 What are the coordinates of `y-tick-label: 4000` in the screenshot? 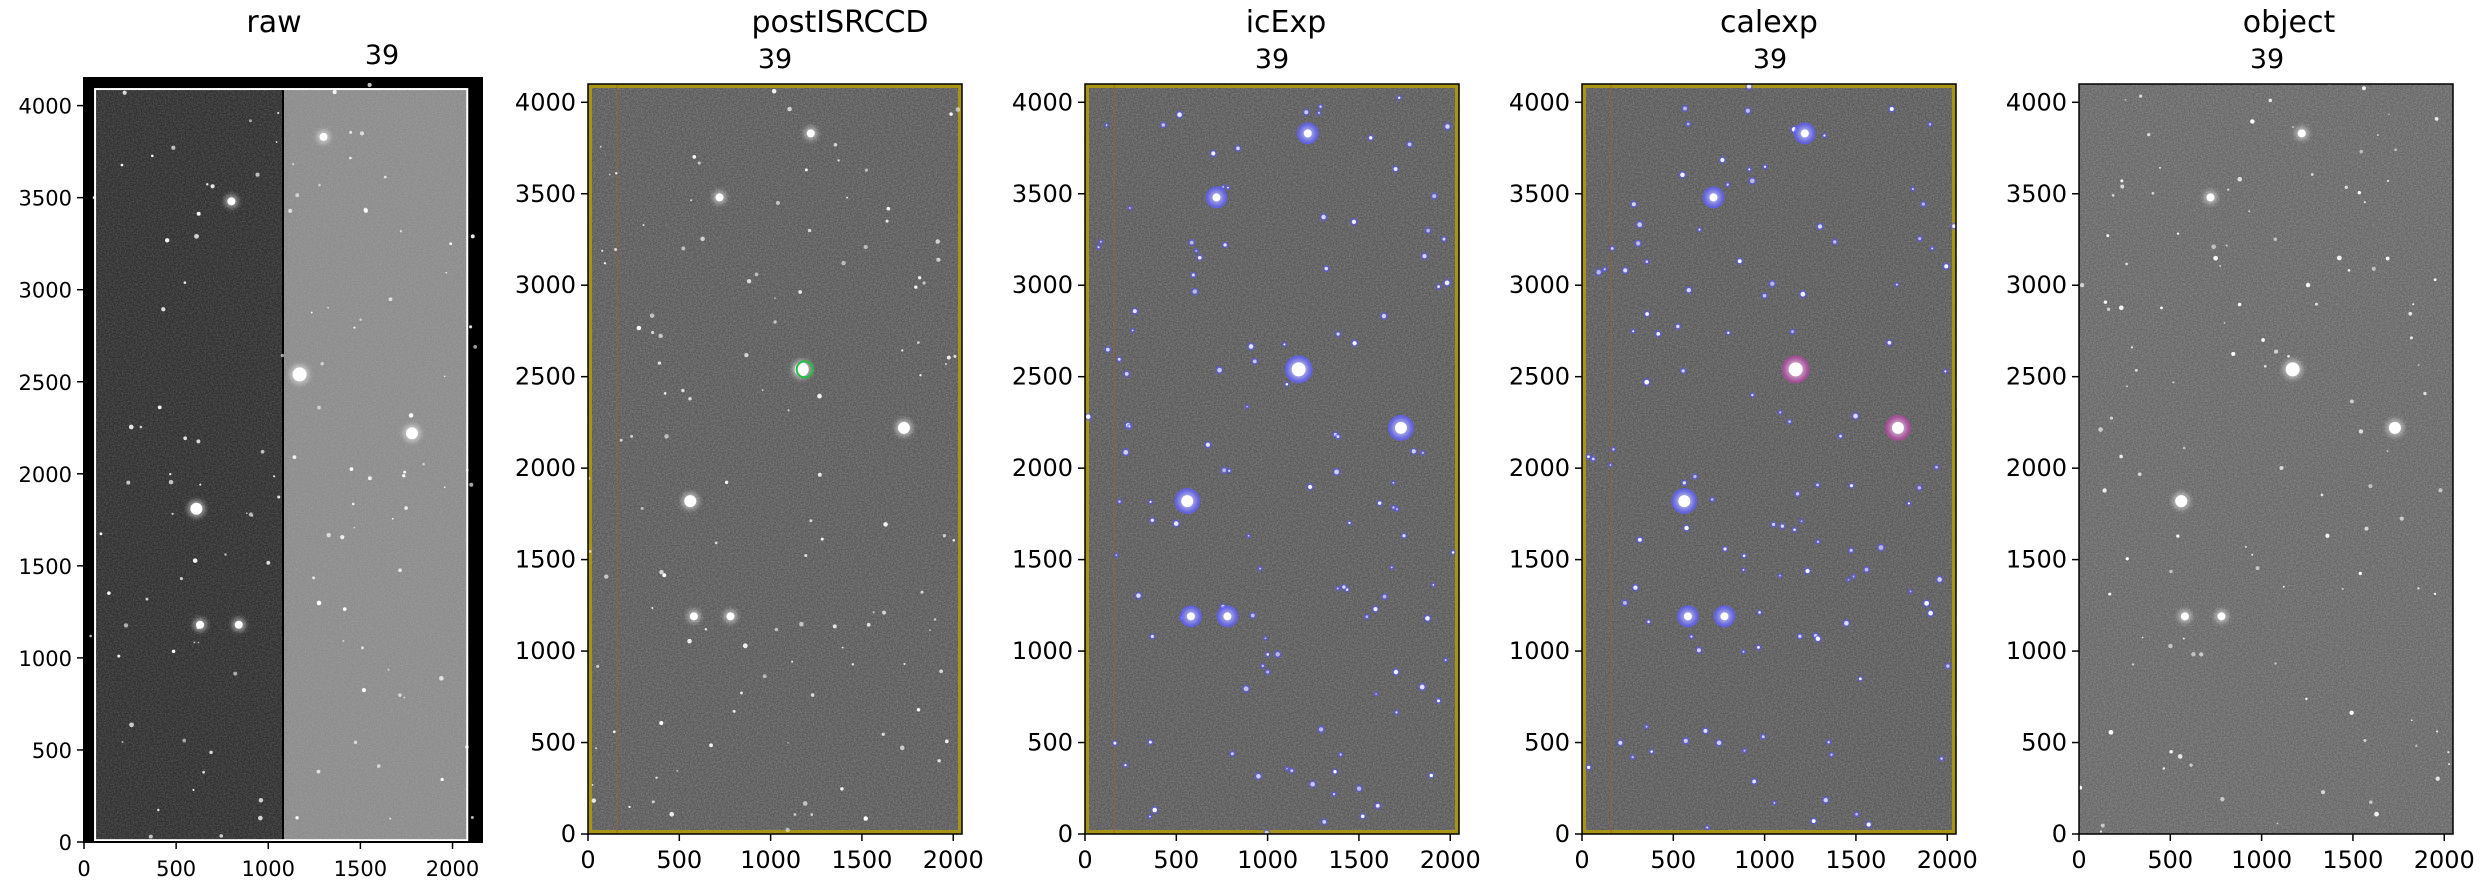 It's located at (545, 102).